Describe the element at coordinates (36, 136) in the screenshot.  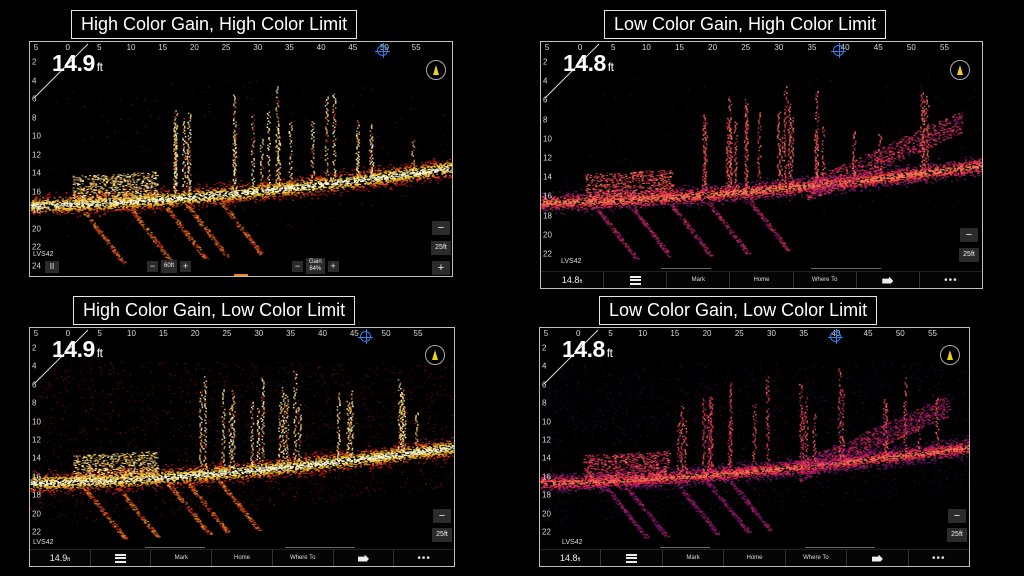
I see `y-tick-label: 10` at that location.